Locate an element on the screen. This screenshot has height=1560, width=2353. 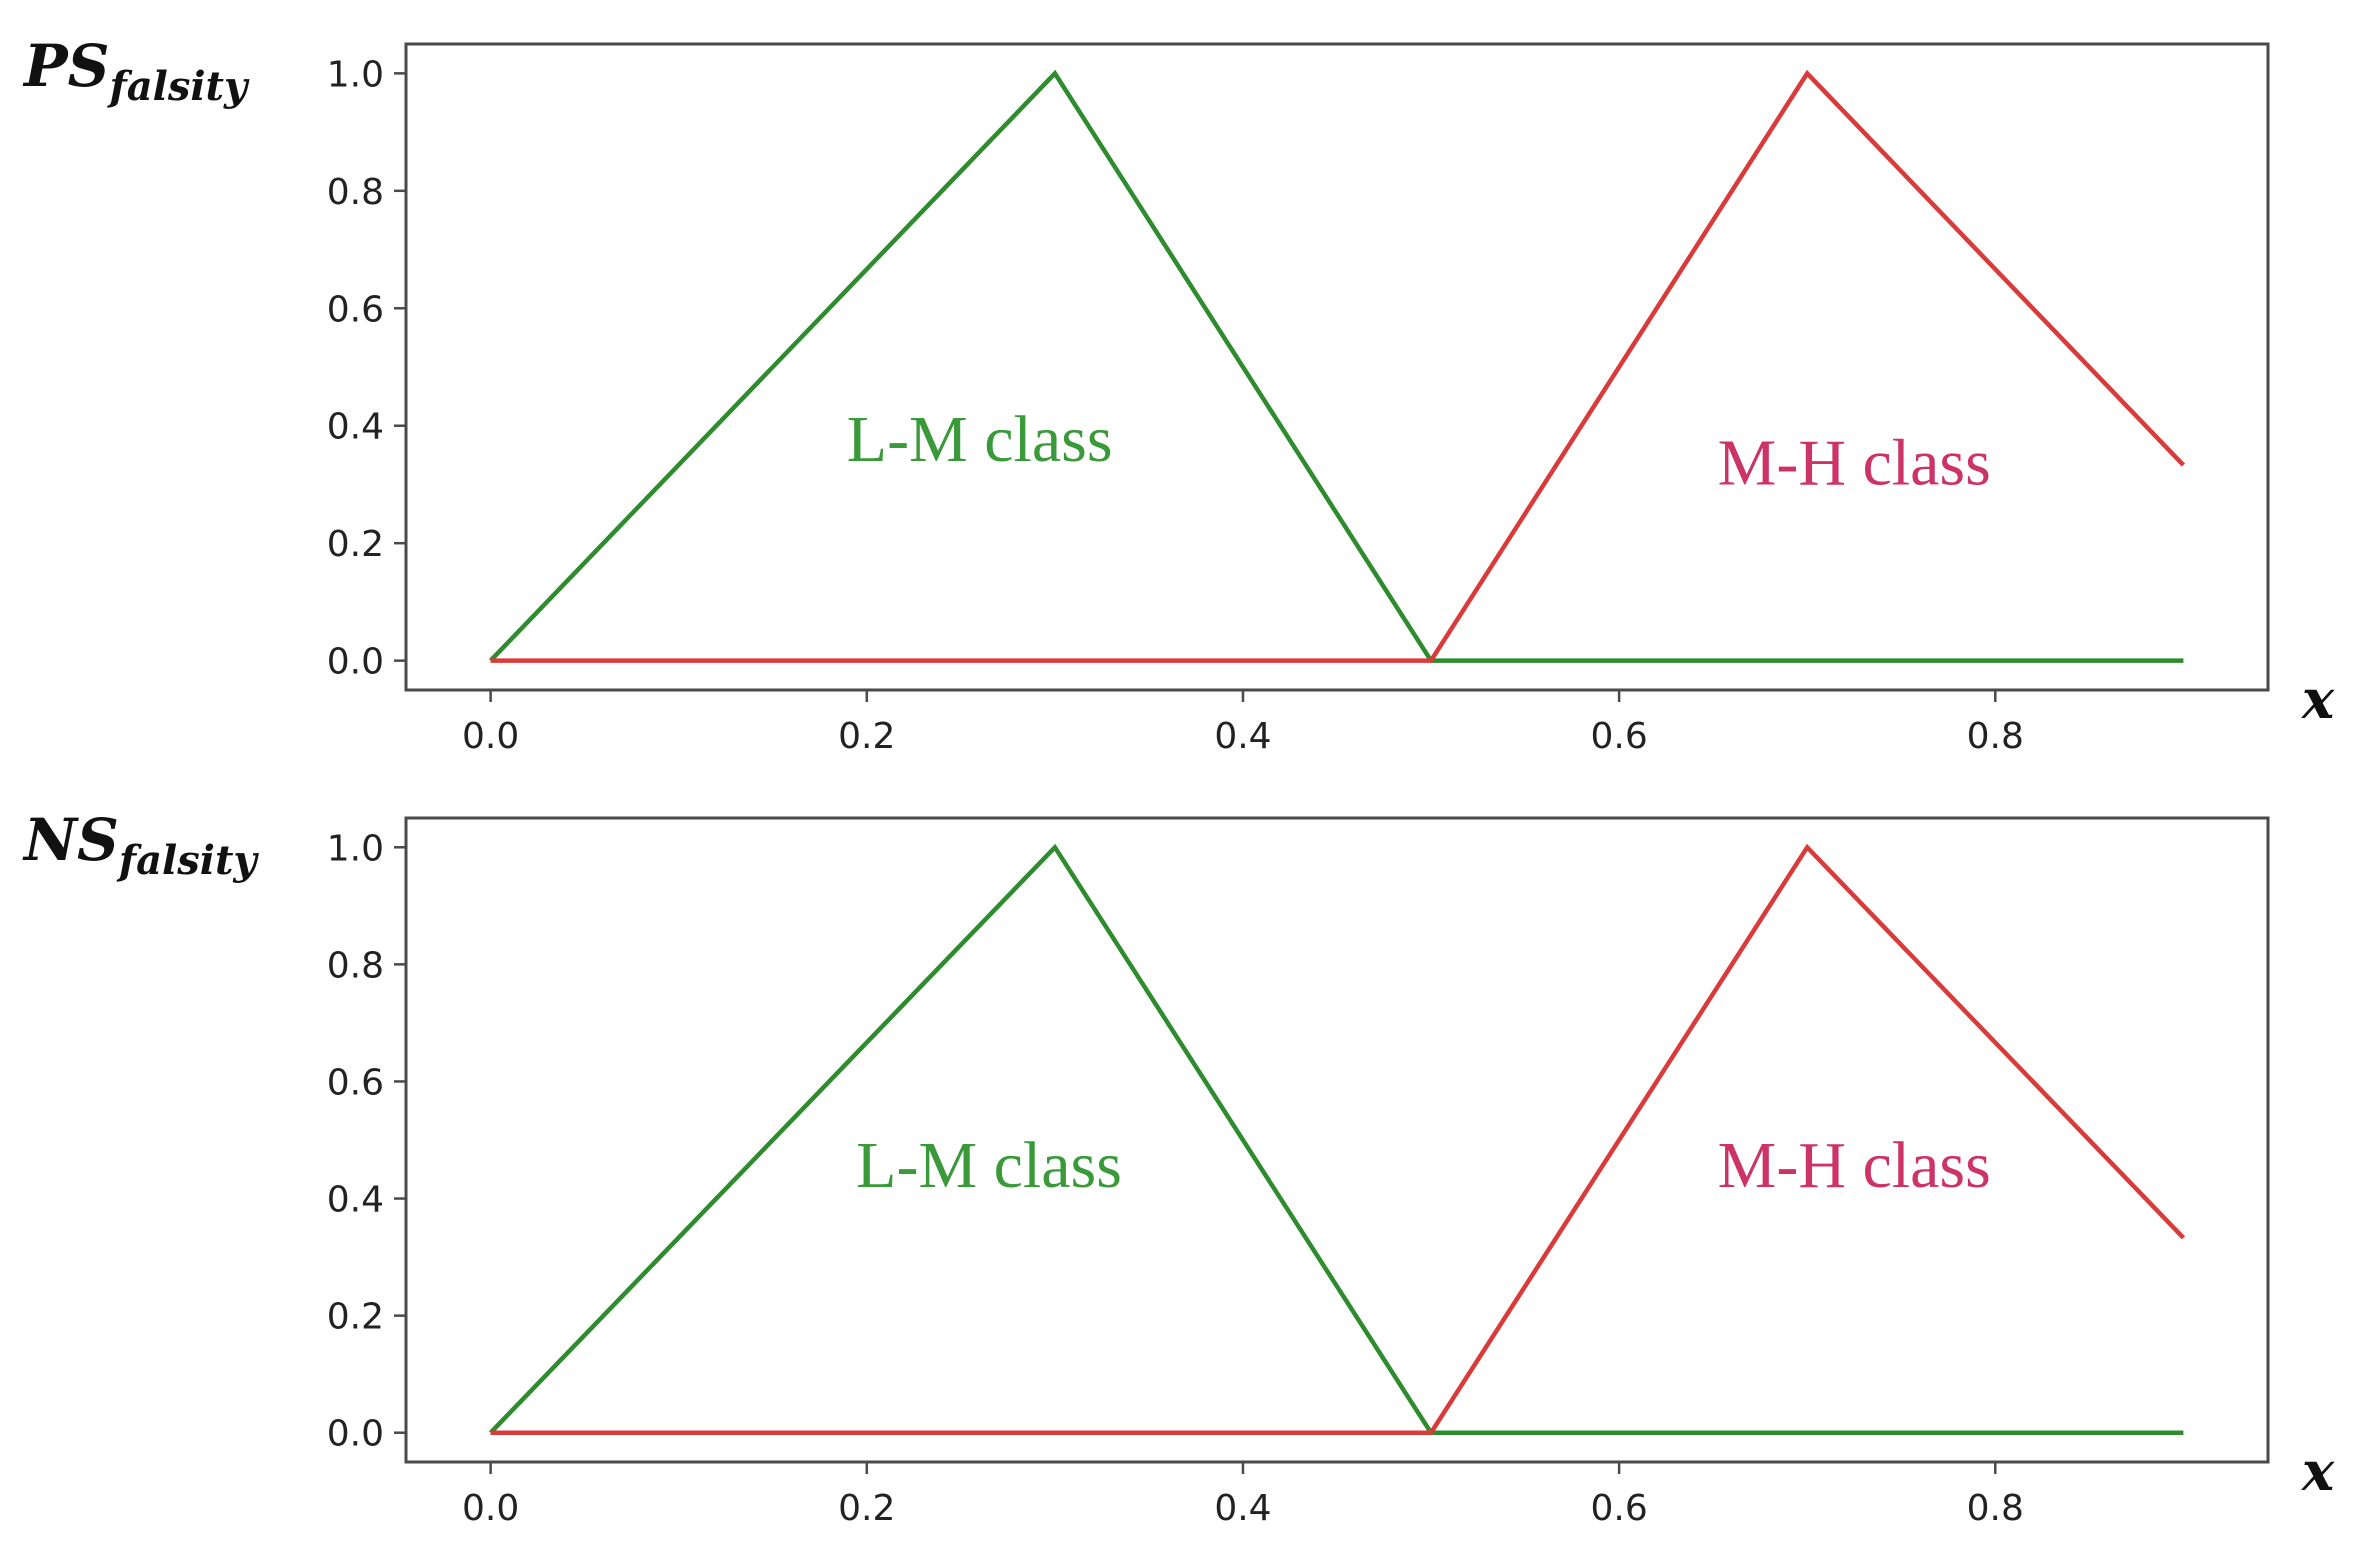
ps-falsity-x-axis-label: x is located at coordinates (2318, 699).